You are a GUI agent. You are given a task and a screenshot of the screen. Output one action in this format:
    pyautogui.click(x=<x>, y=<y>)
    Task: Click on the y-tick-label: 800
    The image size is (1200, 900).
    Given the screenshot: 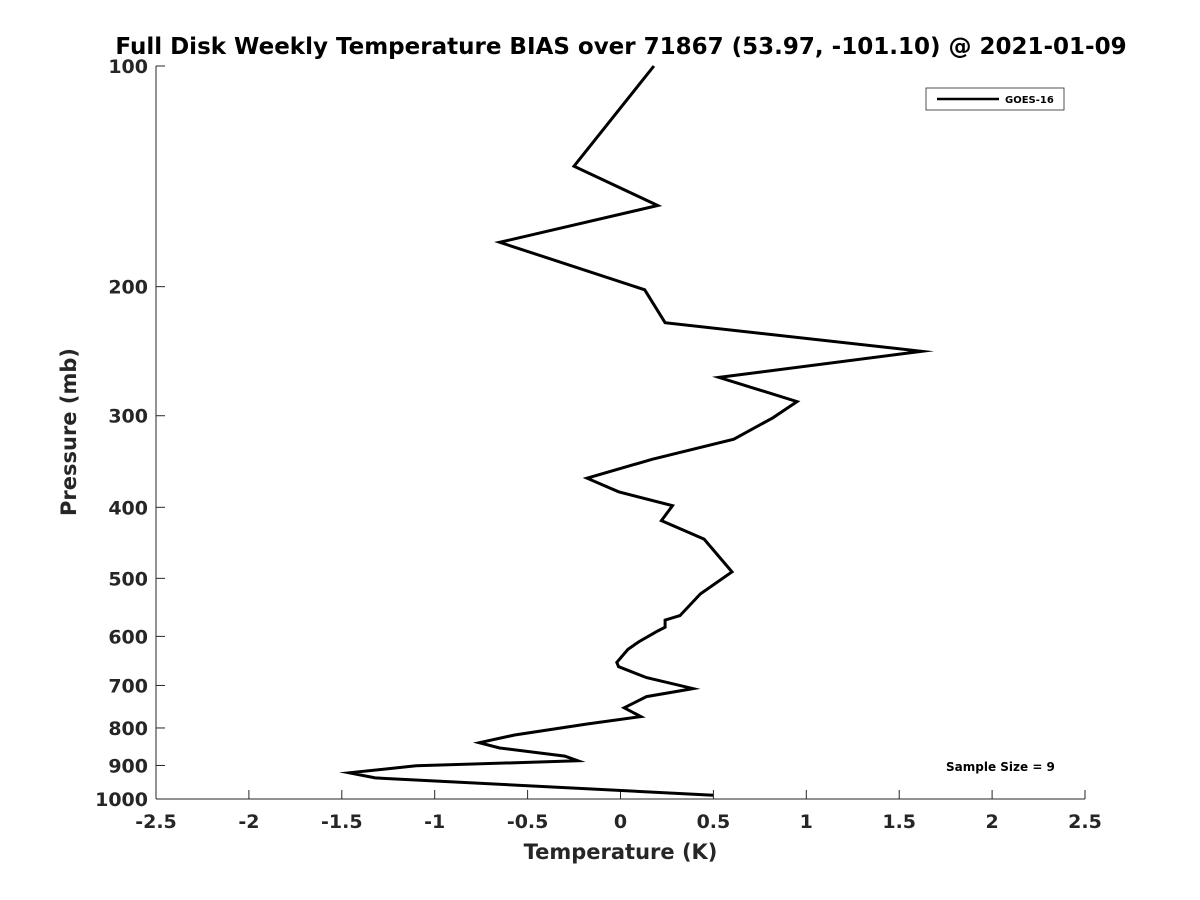 What is the action you would take?
    pyautogui.click(x=128, y=729)
    